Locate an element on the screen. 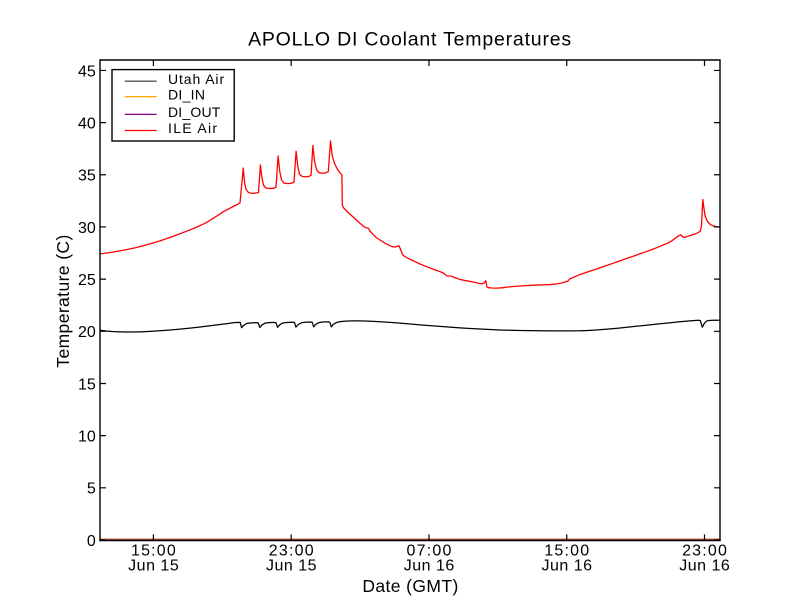  svg-text: 0 is located at coordinates (91, 541).